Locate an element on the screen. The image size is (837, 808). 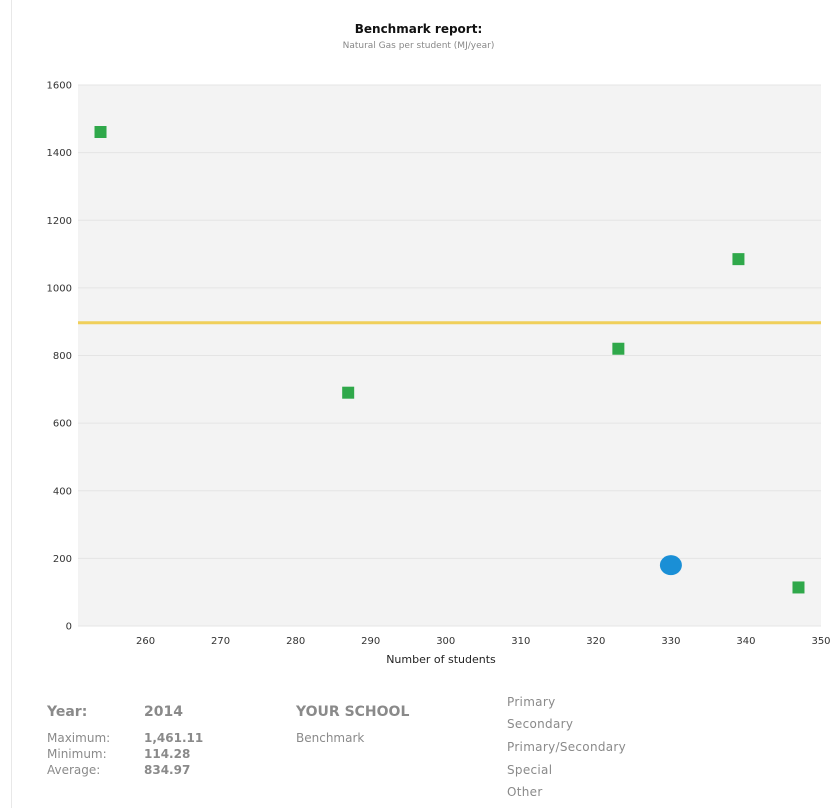
x-tick-label: 290 is located at coordinates (370, 641).